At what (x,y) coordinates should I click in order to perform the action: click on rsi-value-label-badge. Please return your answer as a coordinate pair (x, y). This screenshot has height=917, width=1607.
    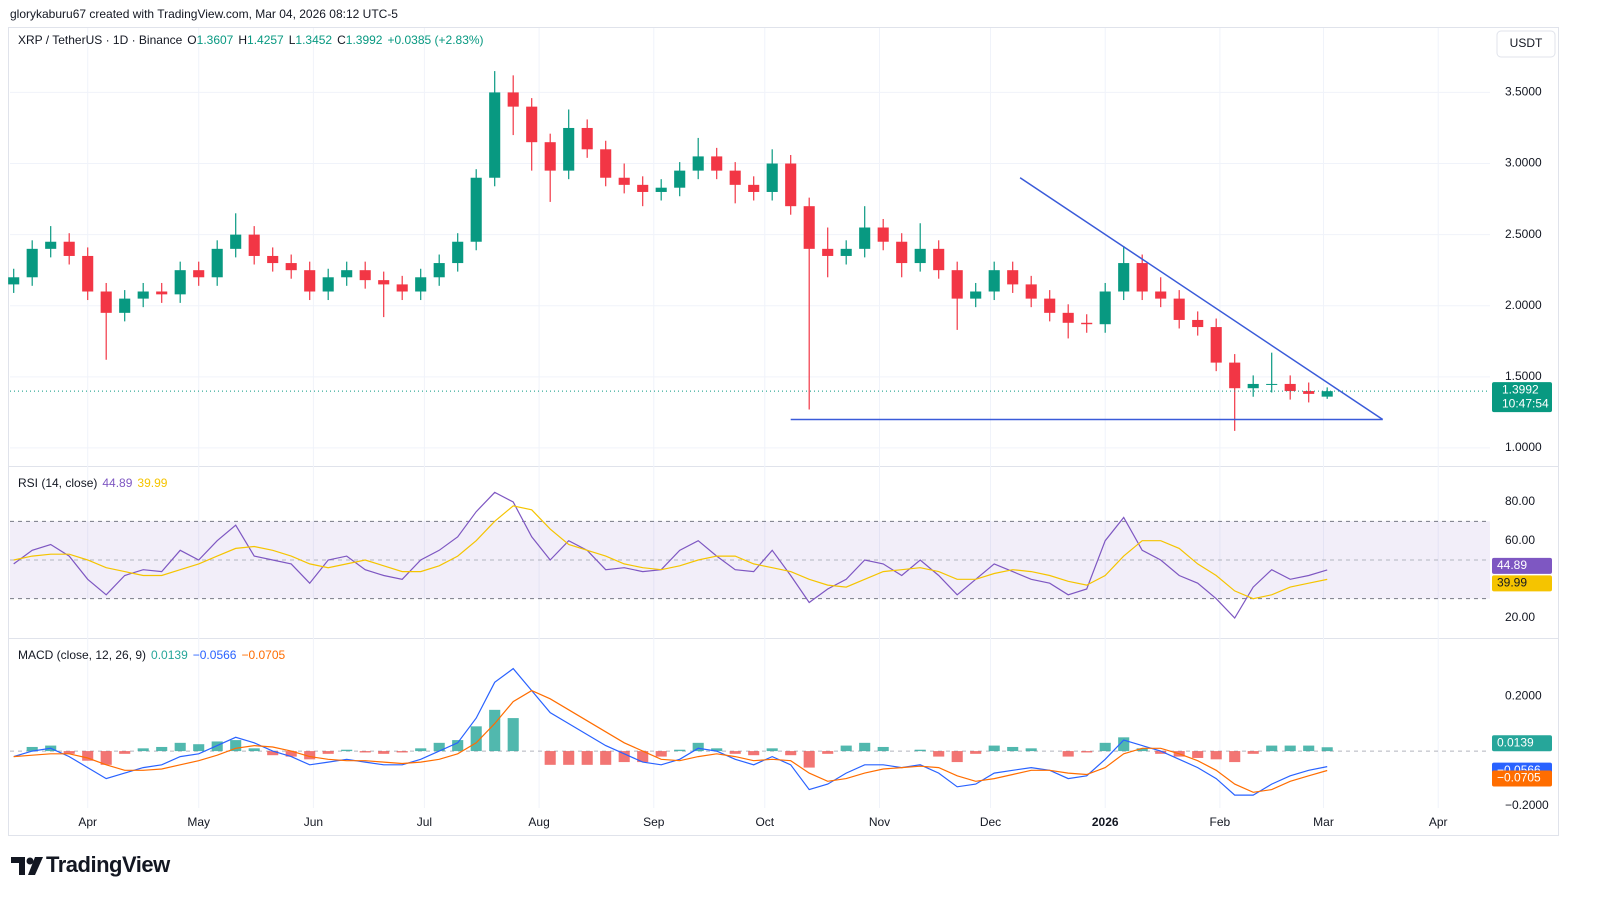
    Looking at the image, I should click on (1522, 583).